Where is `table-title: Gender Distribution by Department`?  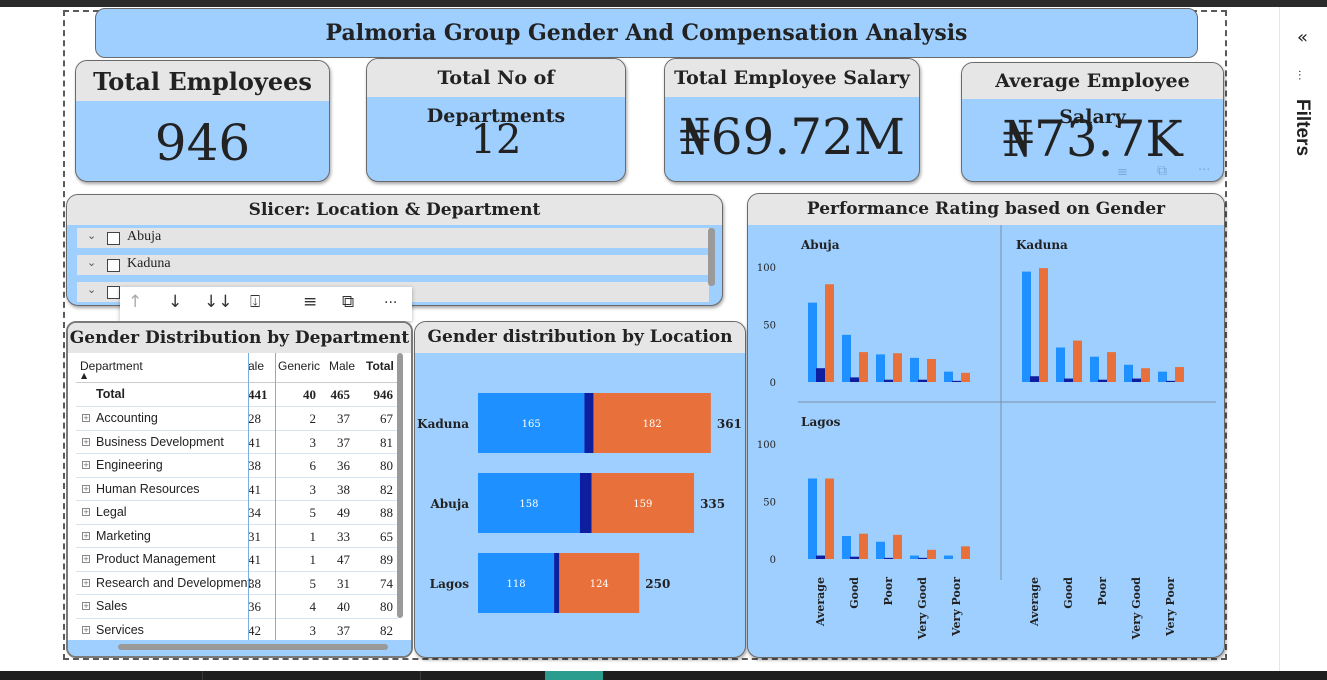
table-title: Gender Distribution by Department is located at coordinates (239, 338).